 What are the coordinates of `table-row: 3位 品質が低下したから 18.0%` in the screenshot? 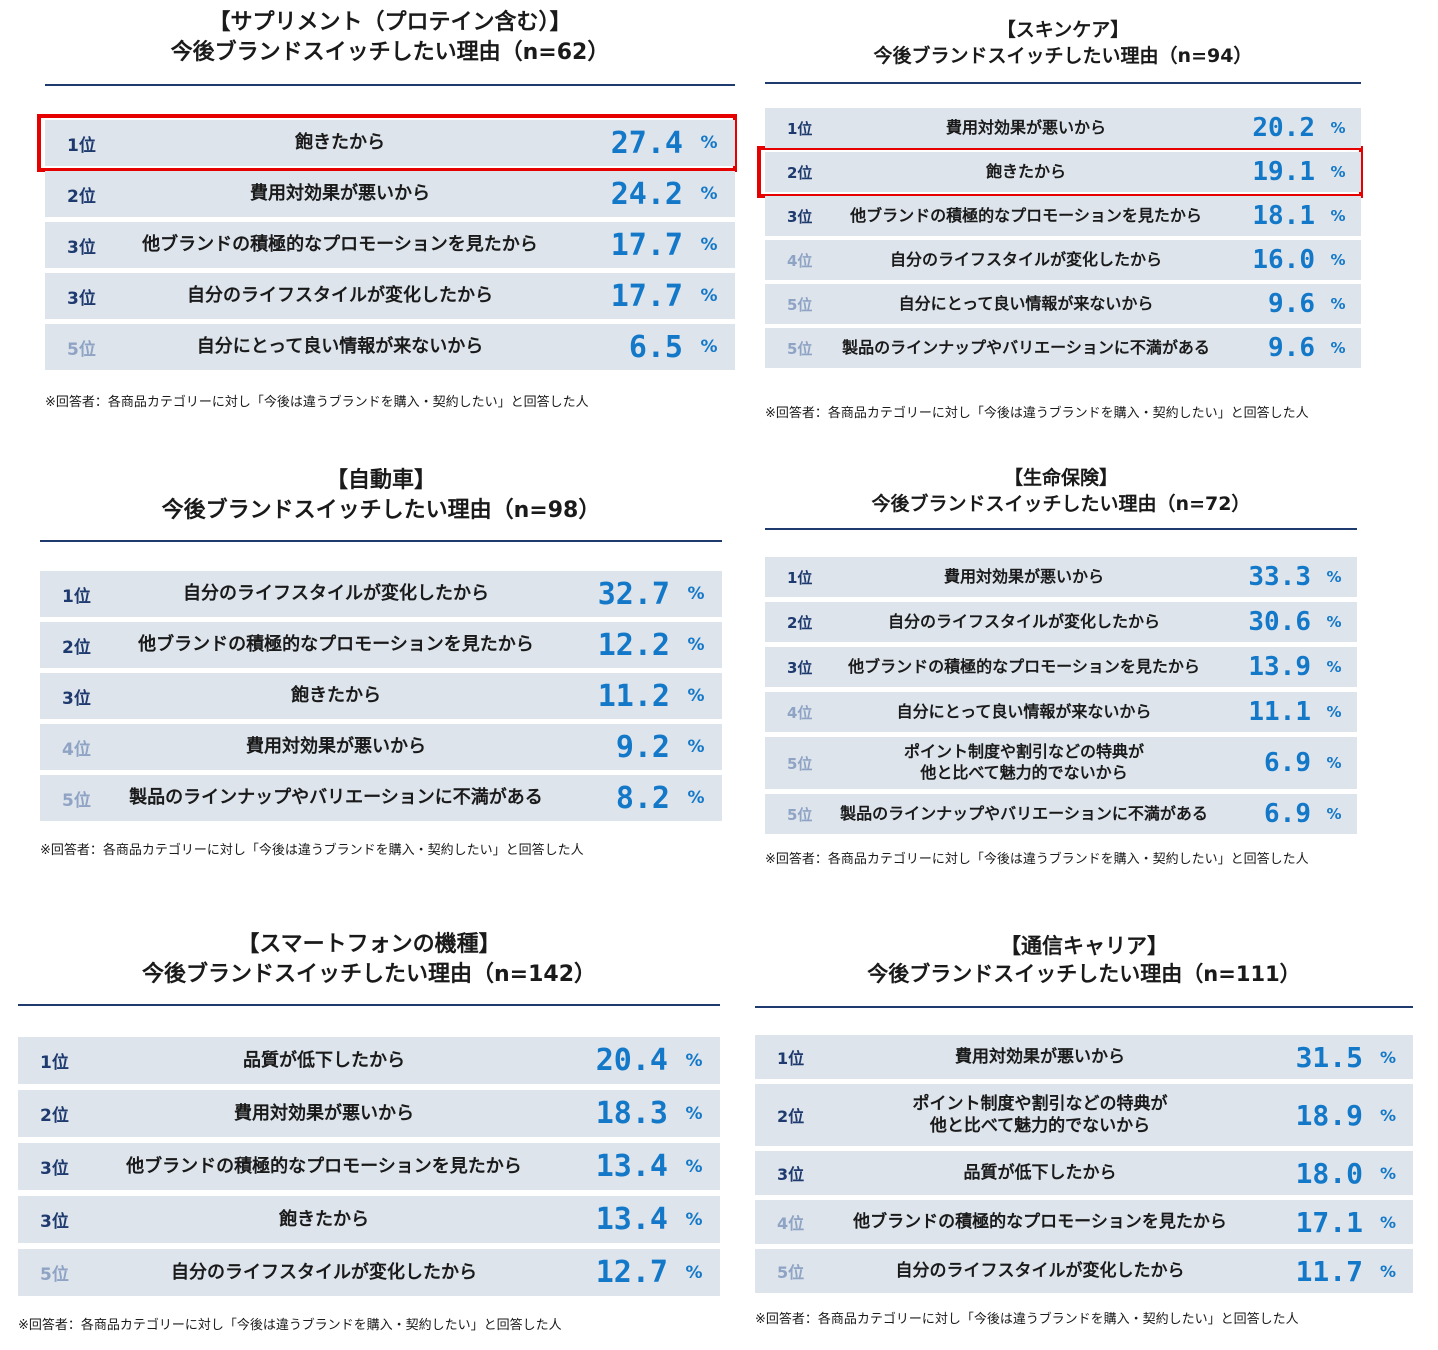 It's located at (1084, 1173).